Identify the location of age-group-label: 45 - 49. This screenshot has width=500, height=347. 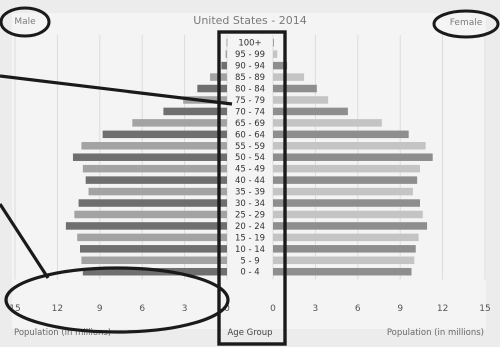
(250, 170).